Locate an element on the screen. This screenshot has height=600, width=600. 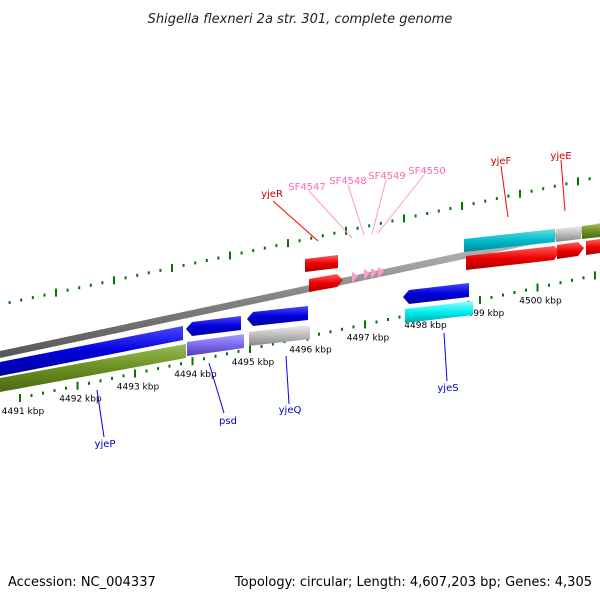
scale-tick-label: 4500 kbp is located at coordinates (540, 302).